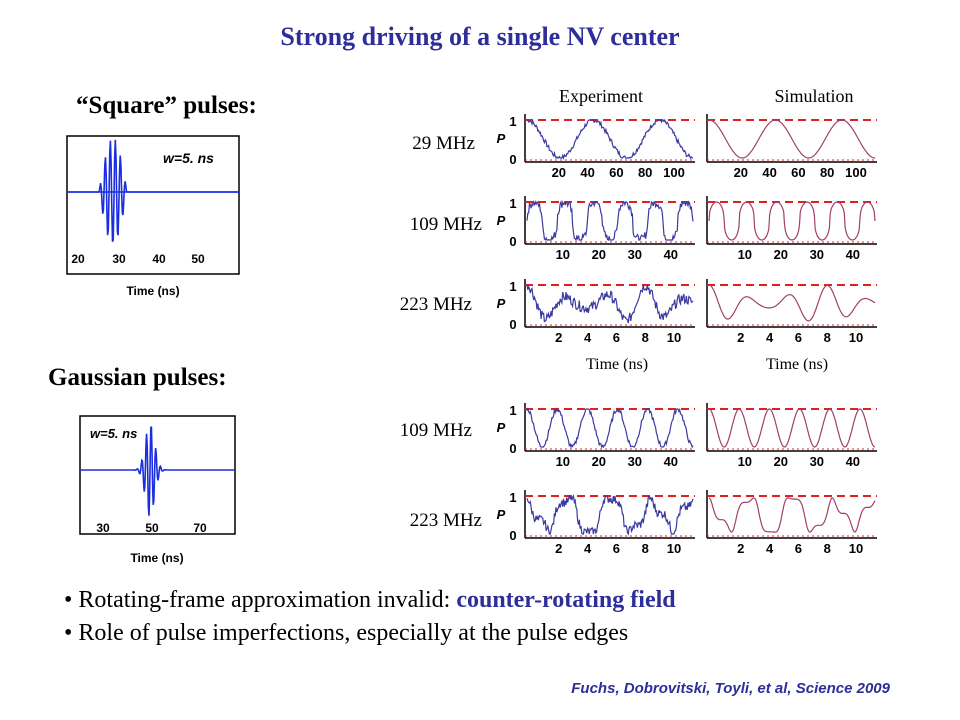  Describe the element at coordinates (156, 558) in the screenshot. I see `gaussian-xlabel: Time (ns)` at that location.